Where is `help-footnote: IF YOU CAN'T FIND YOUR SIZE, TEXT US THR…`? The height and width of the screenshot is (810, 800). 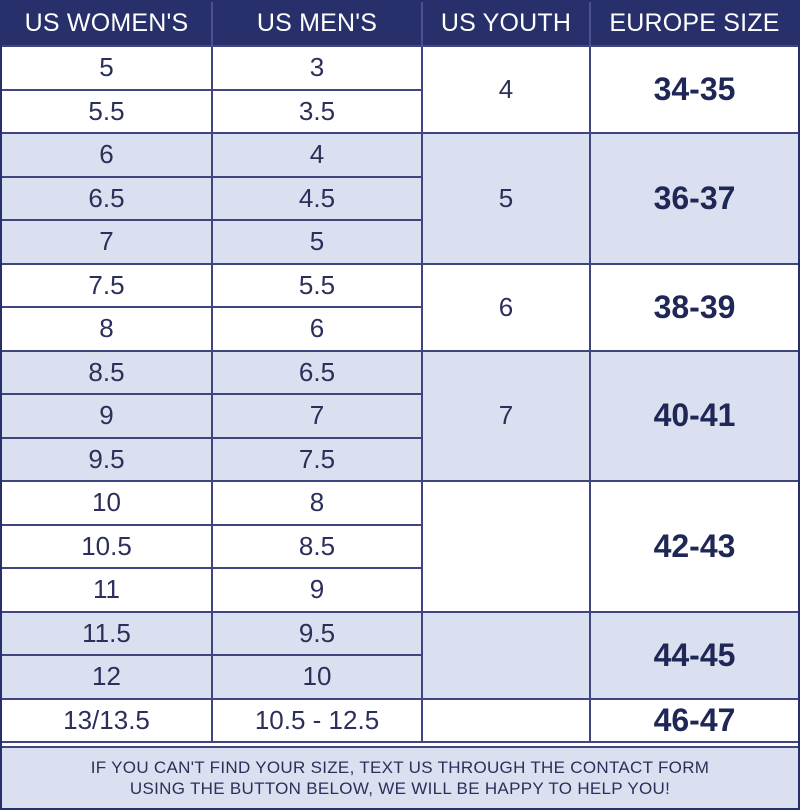 help-footnote: IF YOU CAN'T FIND YOUR SIZE, TEXT US THR… is located at coordinates (400, 777).